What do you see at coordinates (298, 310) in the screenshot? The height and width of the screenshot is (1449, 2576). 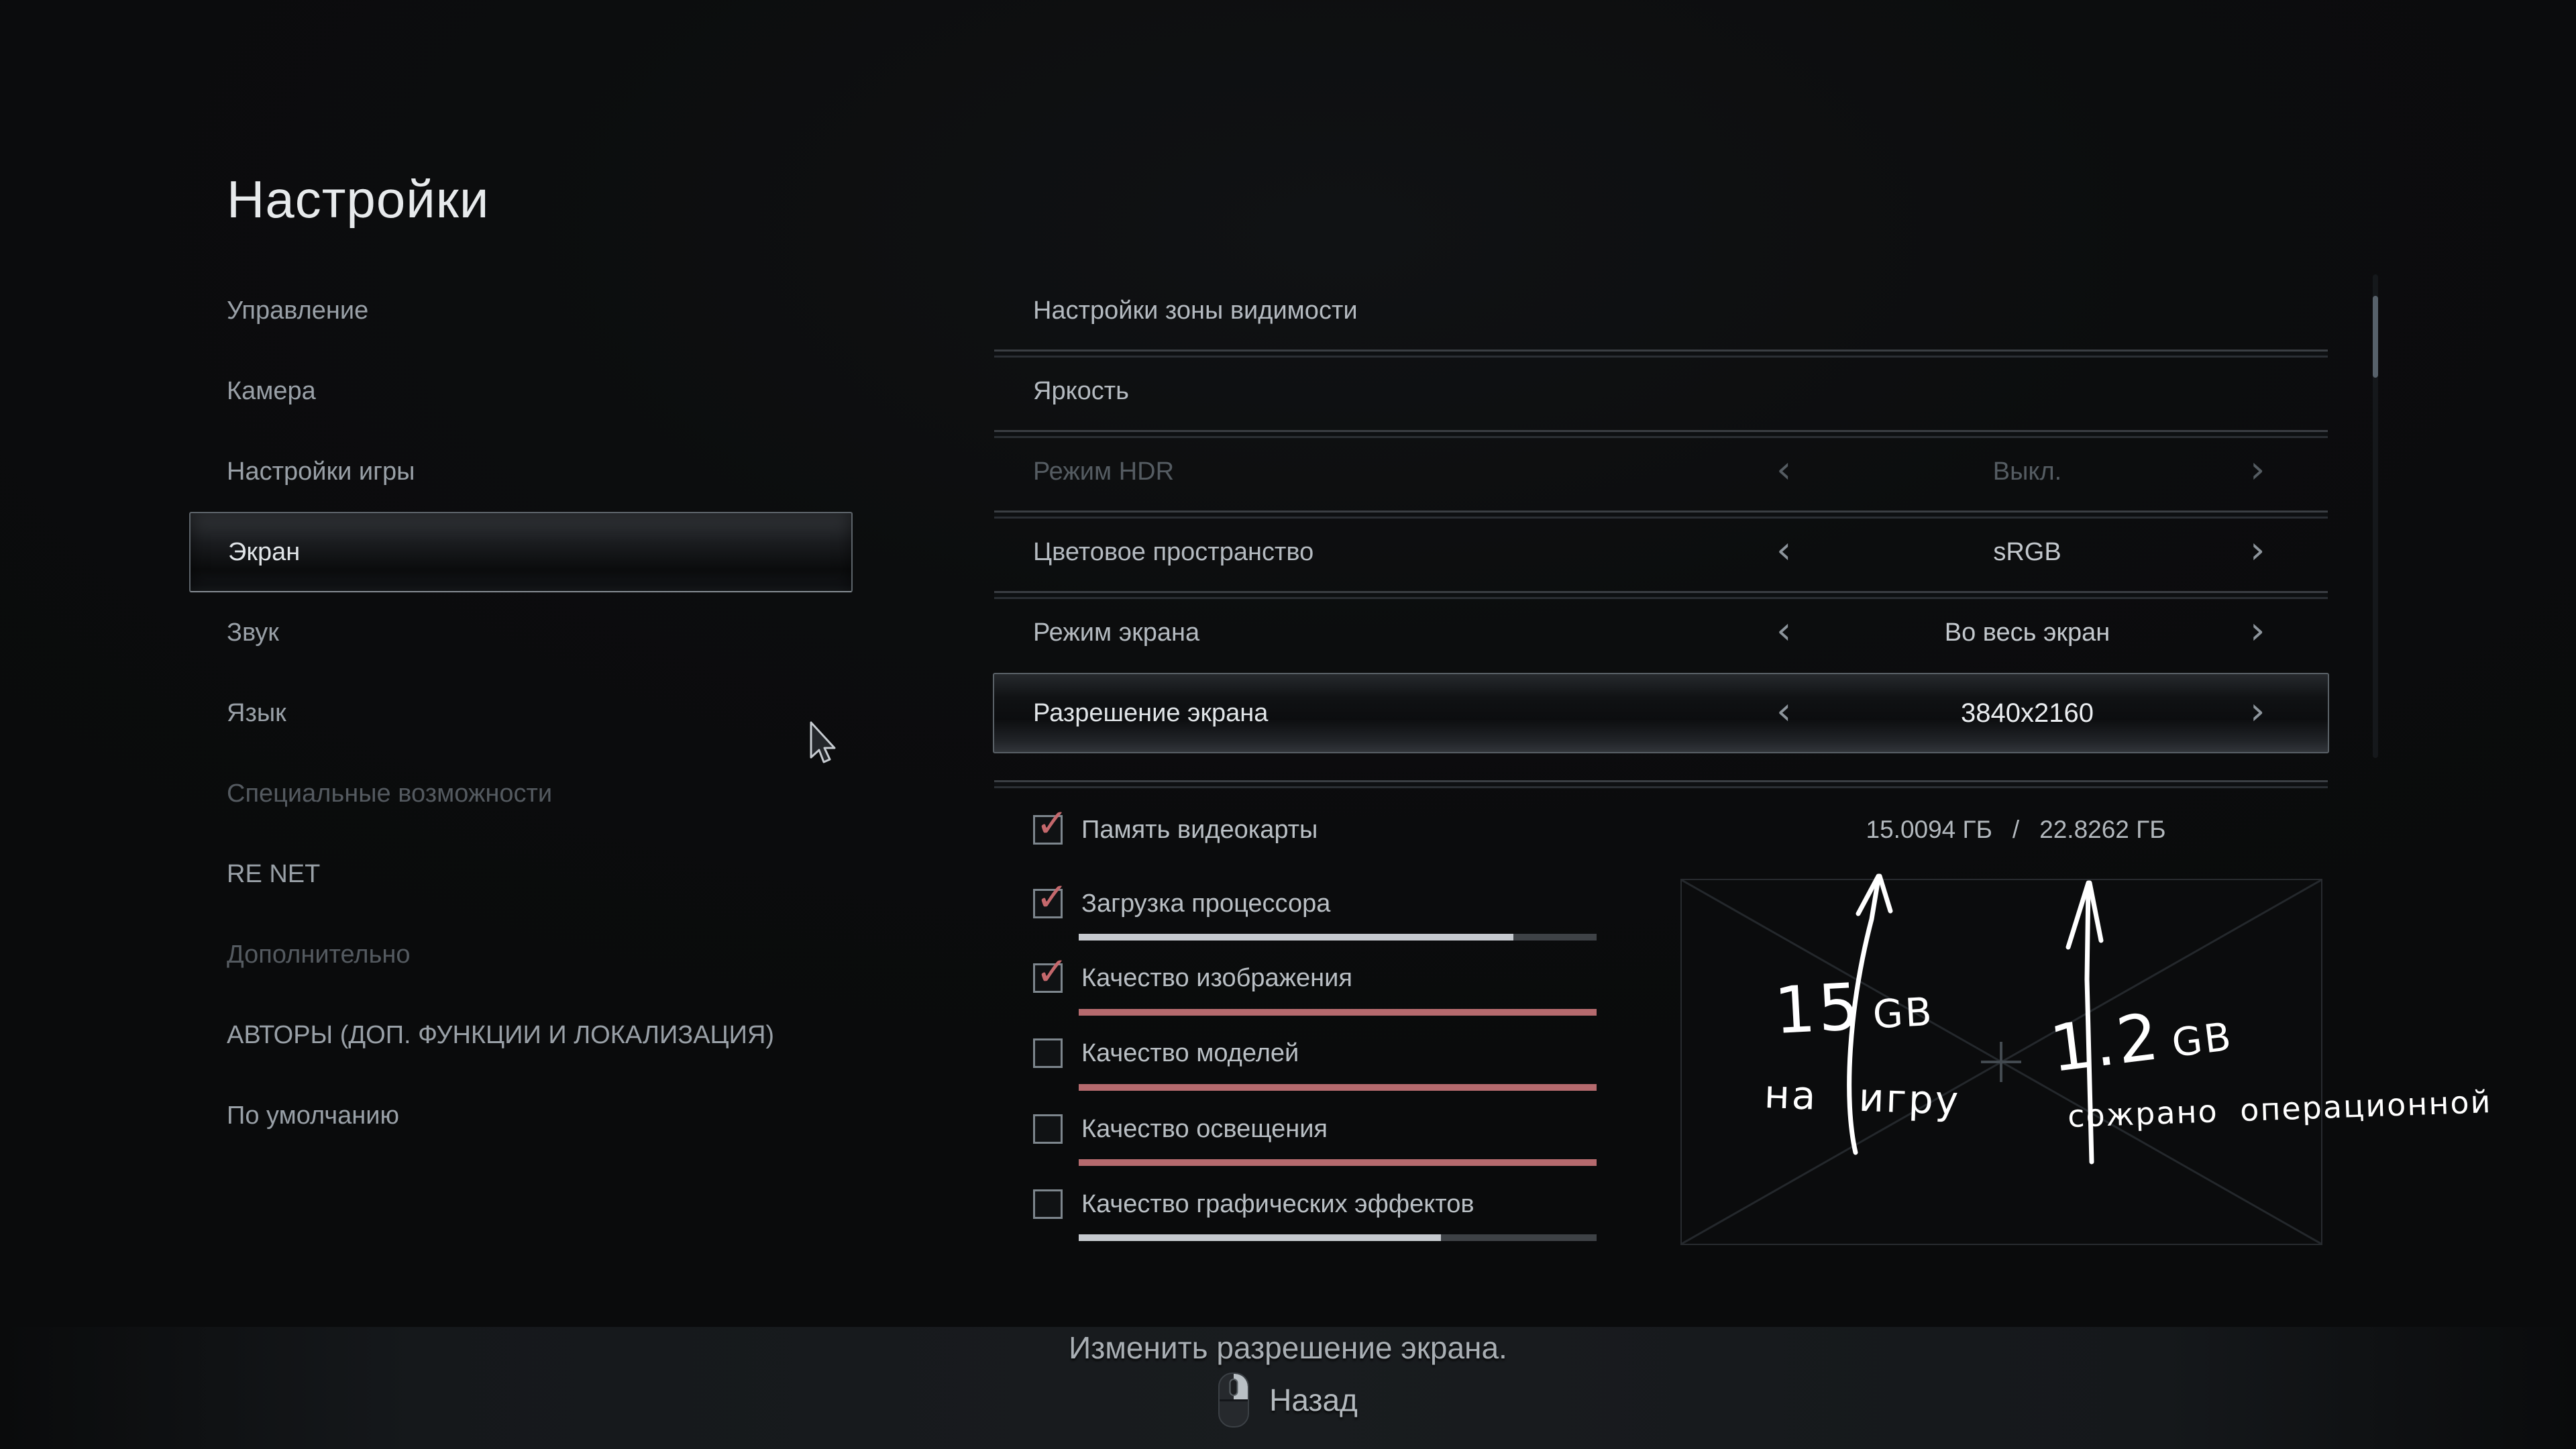 I see `sidebar-item-controls: Управление` at bounding box center [298, 310].